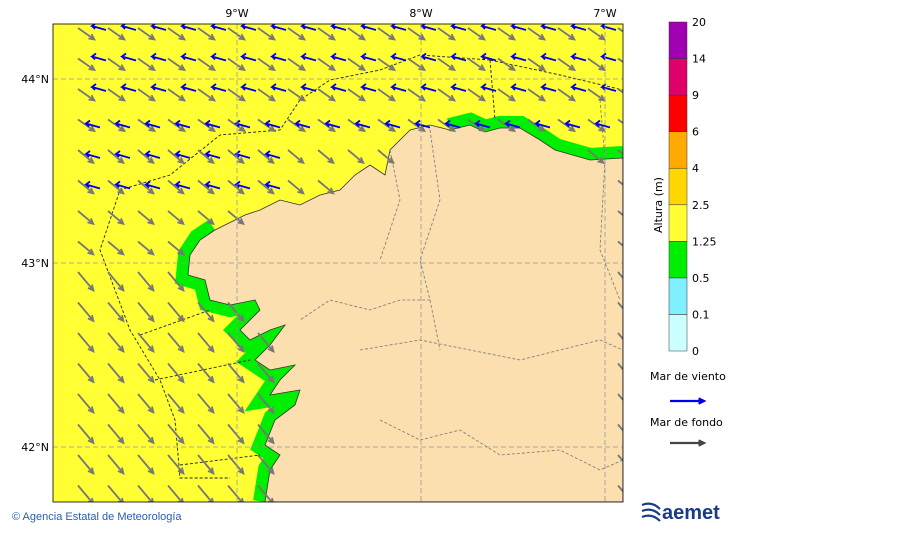 The height and width of the screenshot is (537, 900). I want to click on colorbar-label: 0.1, so click(701, 314).